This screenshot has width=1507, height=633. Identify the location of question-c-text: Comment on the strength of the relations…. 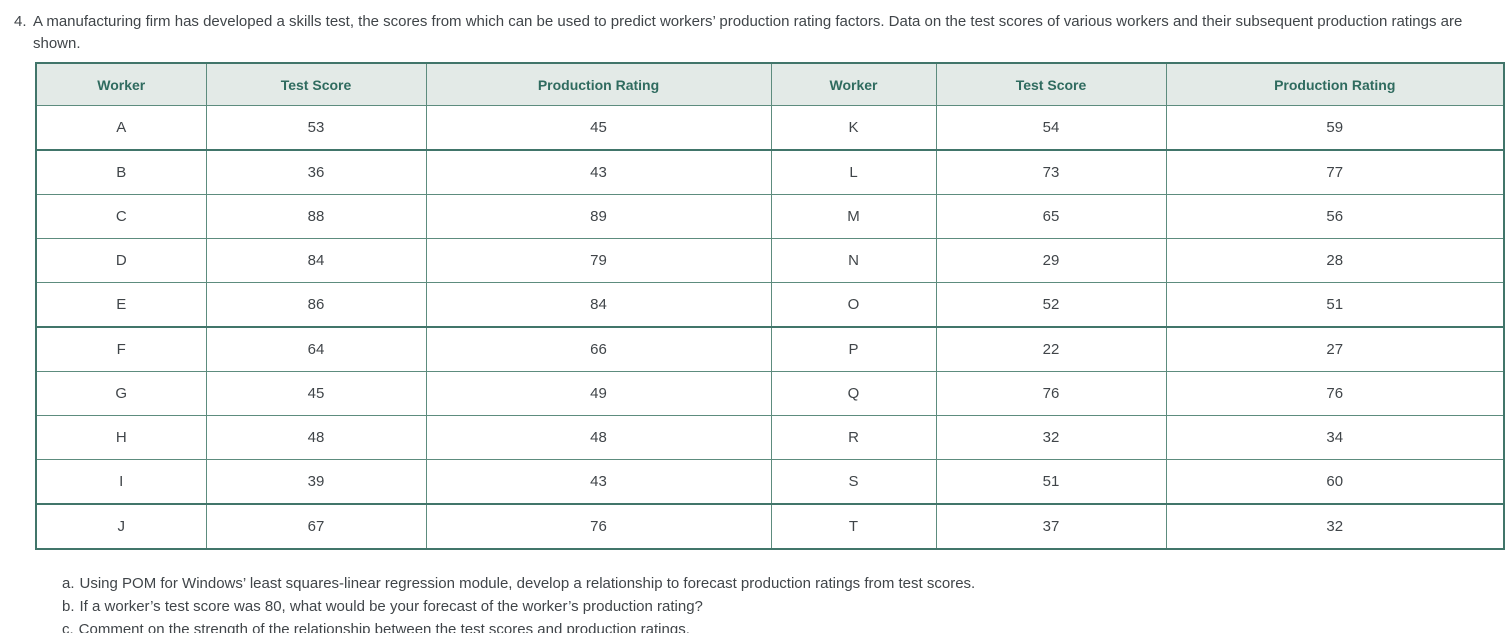
(384, 627).